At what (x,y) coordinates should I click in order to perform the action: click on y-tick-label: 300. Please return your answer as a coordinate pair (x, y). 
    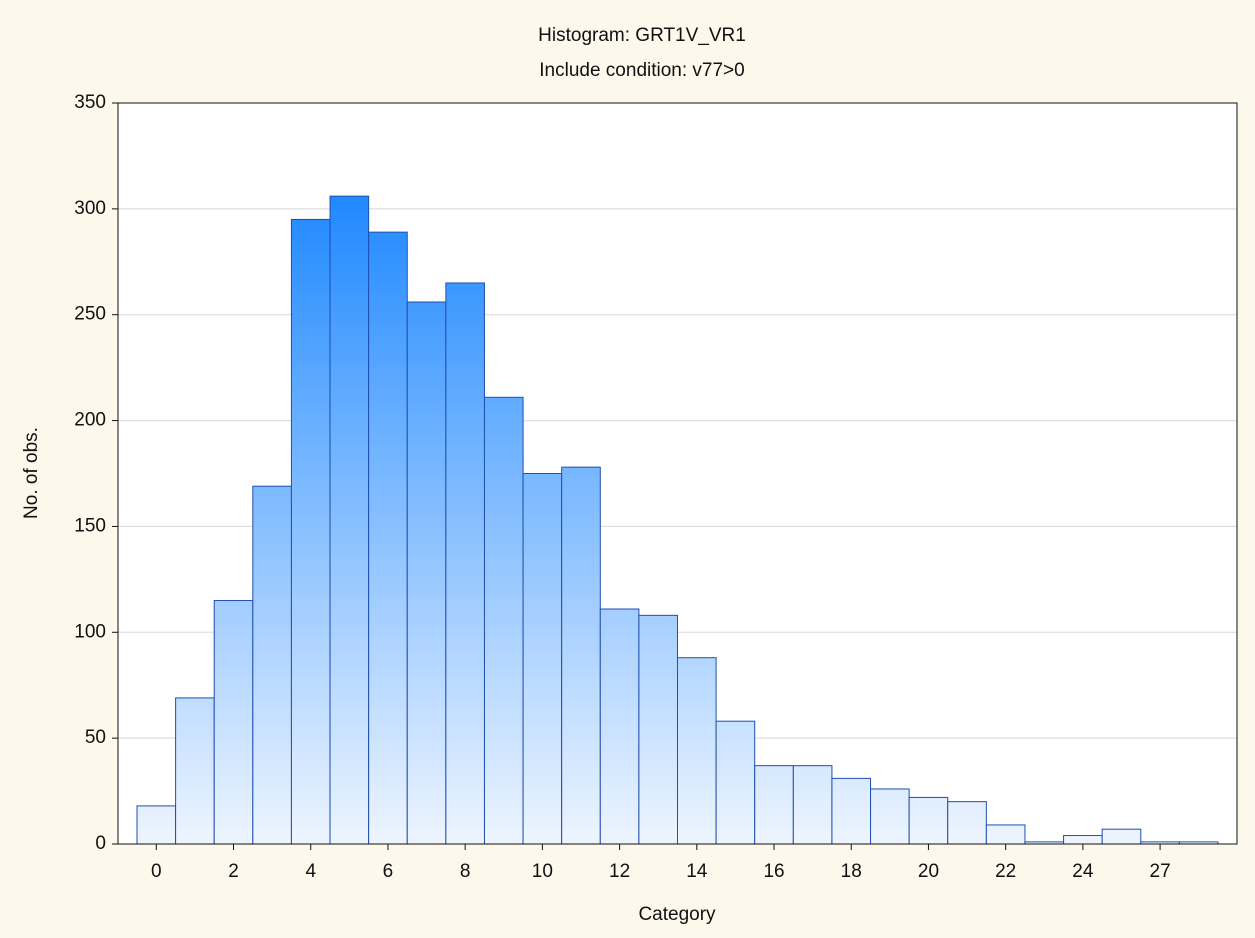
    Looking at the image, I should click on (90, 208).